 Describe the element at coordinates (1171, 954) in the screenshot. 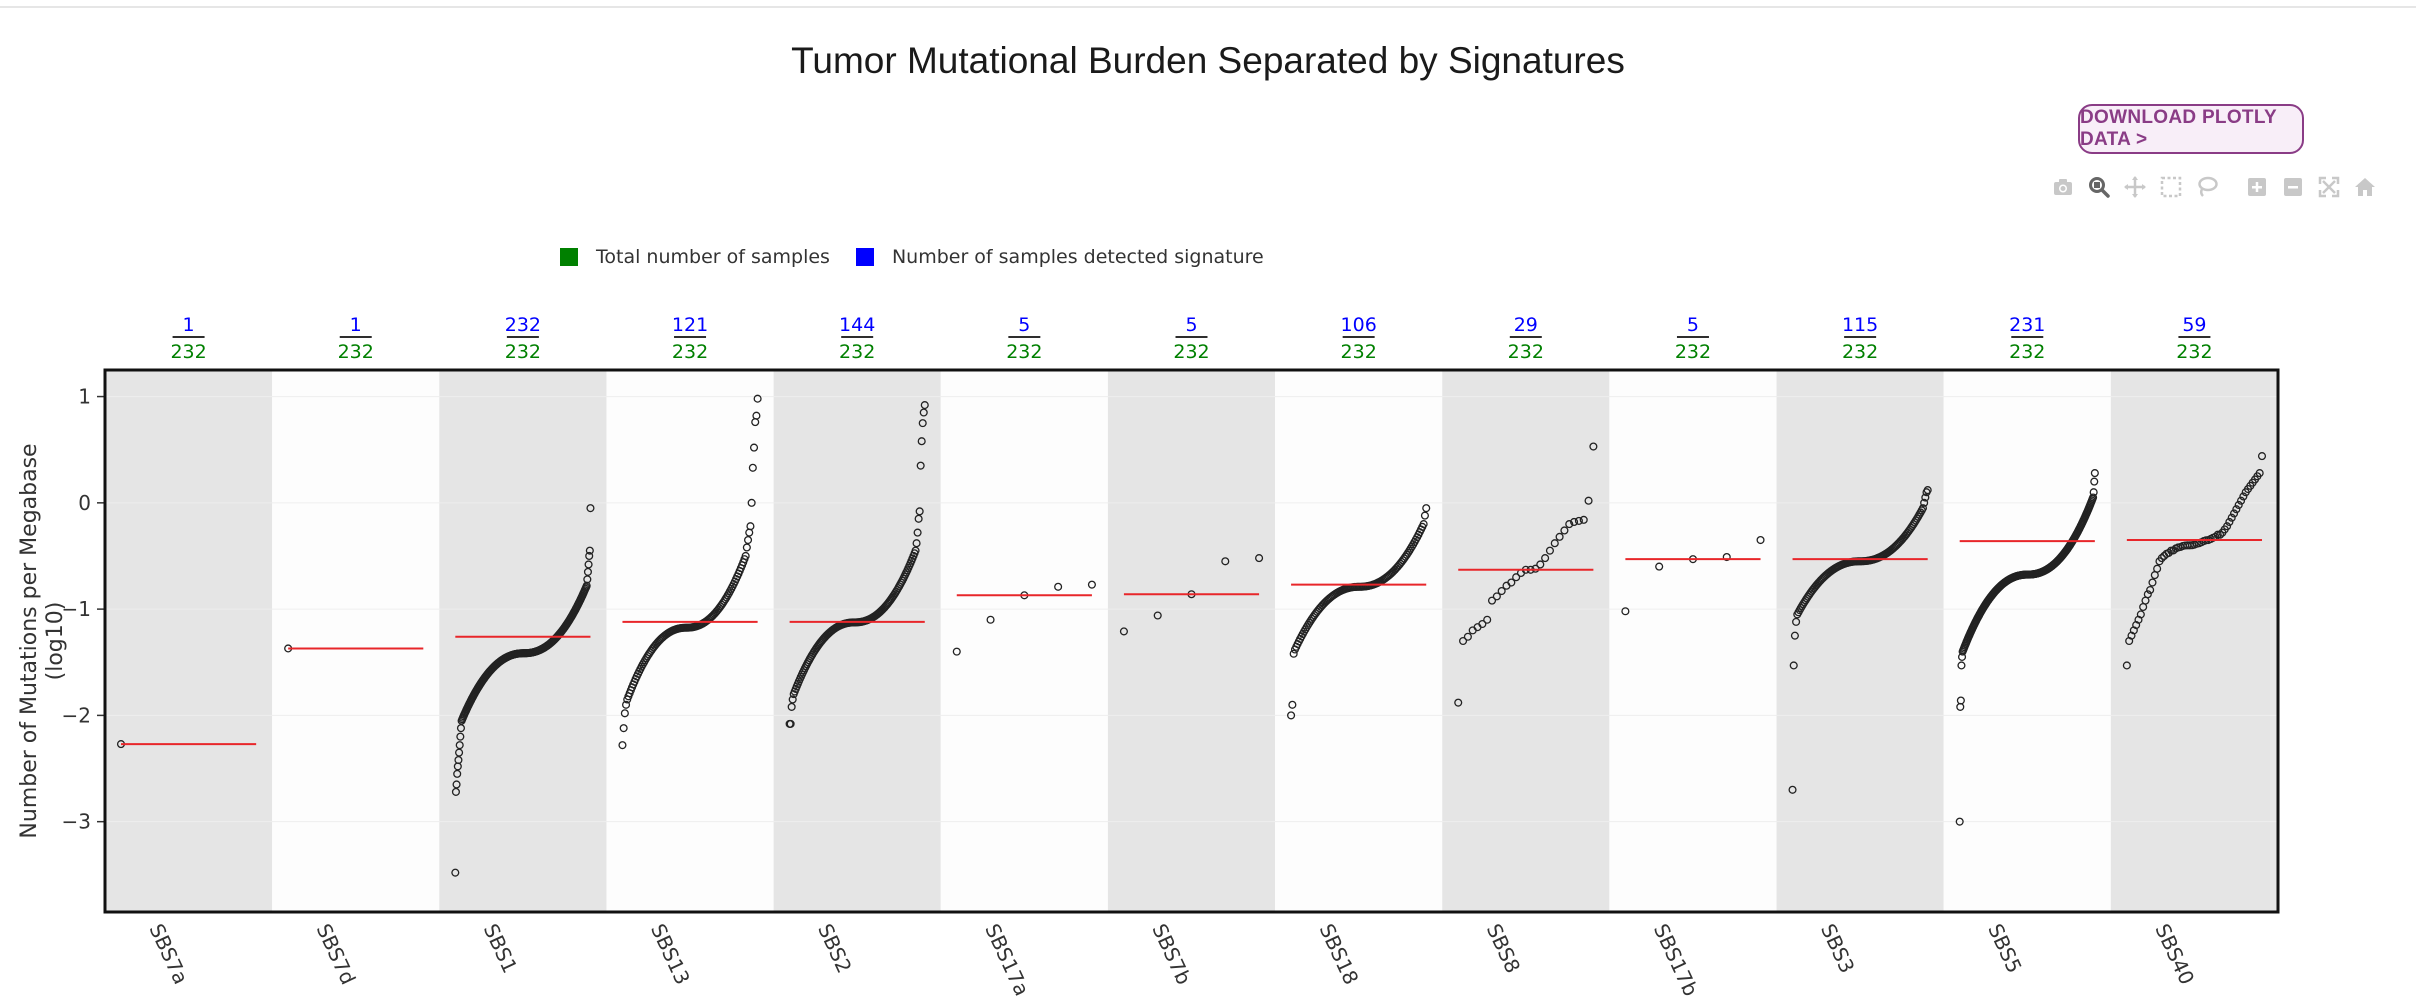

I see `x-tick-label-SBS7b: SBS7b` at that location.